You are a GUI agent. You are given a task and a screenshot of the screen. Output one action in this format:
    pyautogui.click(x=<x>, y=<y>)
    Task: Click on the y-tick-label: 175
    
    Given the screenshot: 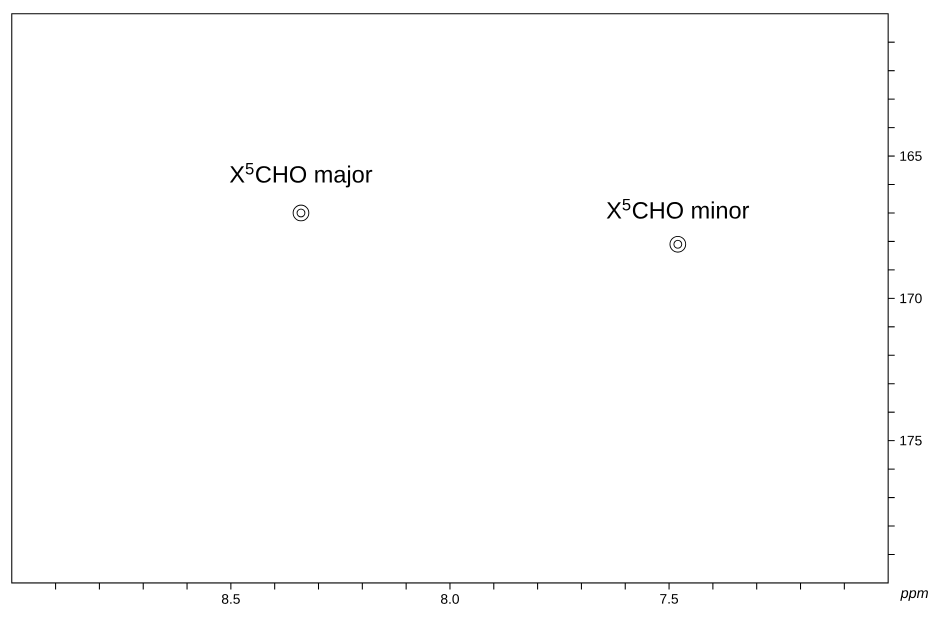 What is the action you would take?
    pyautogui.click(x=911, y=441)
    